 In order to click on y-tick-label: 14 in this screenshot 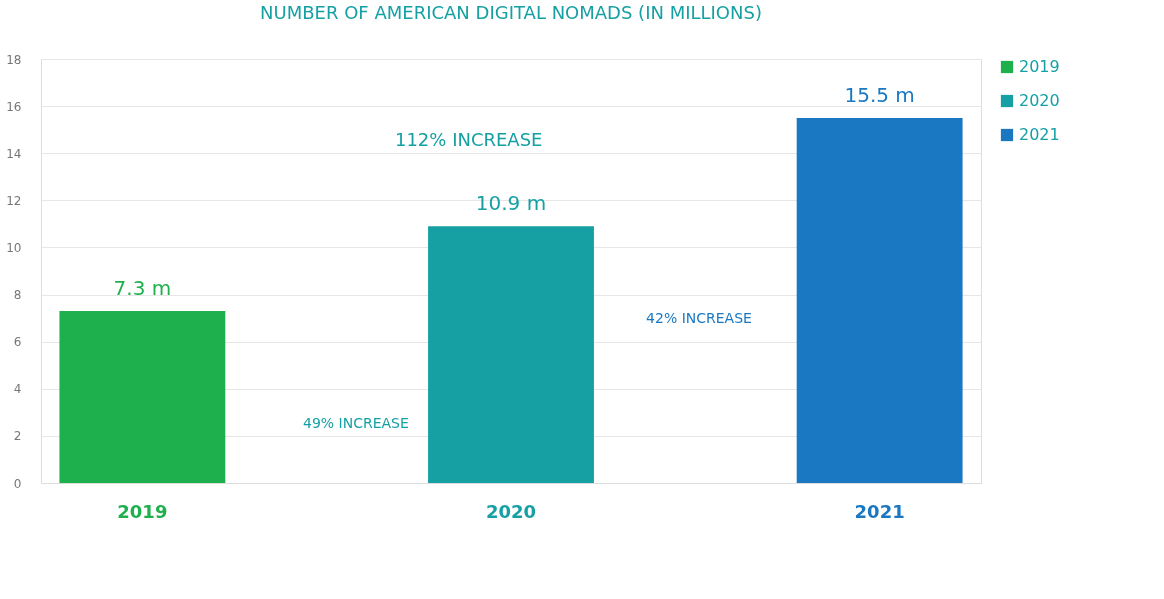, I will do `click(14, 153)`.